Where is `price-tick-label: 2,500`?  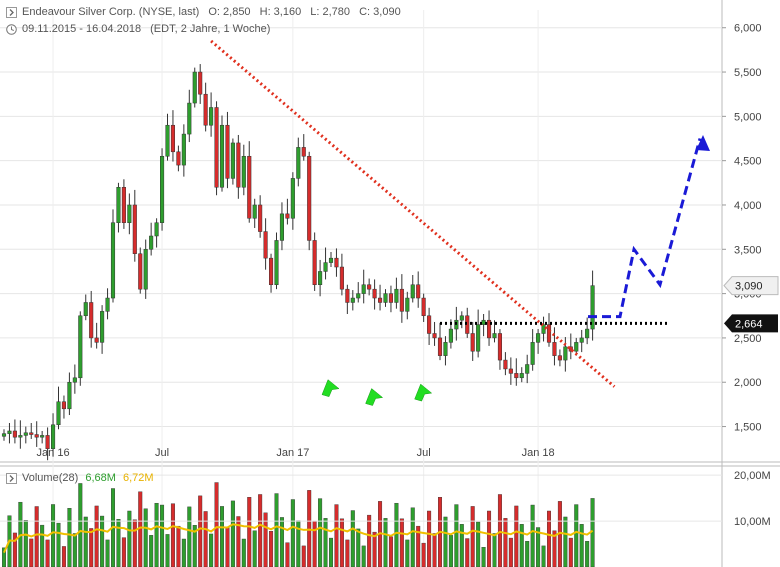
price-tick-label: 2,500 is located at coordinates (748, 339).